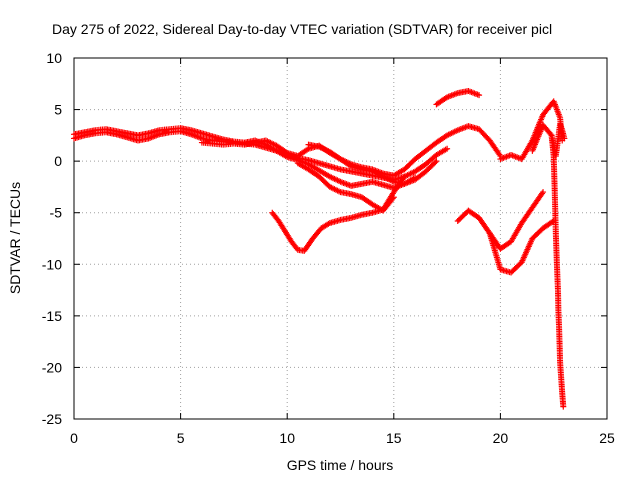  What do you see at coordinates (394, 438) in the screenshot?
I see `x-tick-label: 15` at bounding box center [394, 438].